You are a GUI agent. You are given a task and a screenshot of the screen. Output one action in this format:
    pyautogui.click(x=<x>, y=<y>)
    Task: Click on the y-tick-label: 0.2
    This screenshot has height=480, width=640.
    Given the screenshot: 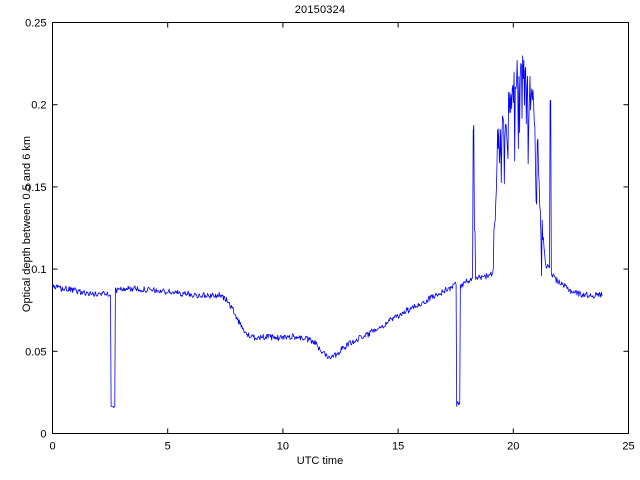 What is the action you would take?
    pyautogui.click(x=38, y=106)
    